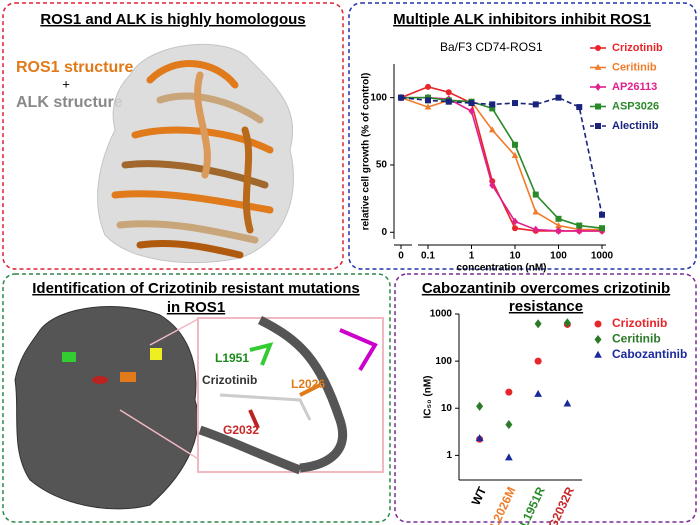 This screenshot has height=525, width=700. Describe the element at coordinates (382, 165) in the screenshot. I see `y-tick-label: 50` at that location.